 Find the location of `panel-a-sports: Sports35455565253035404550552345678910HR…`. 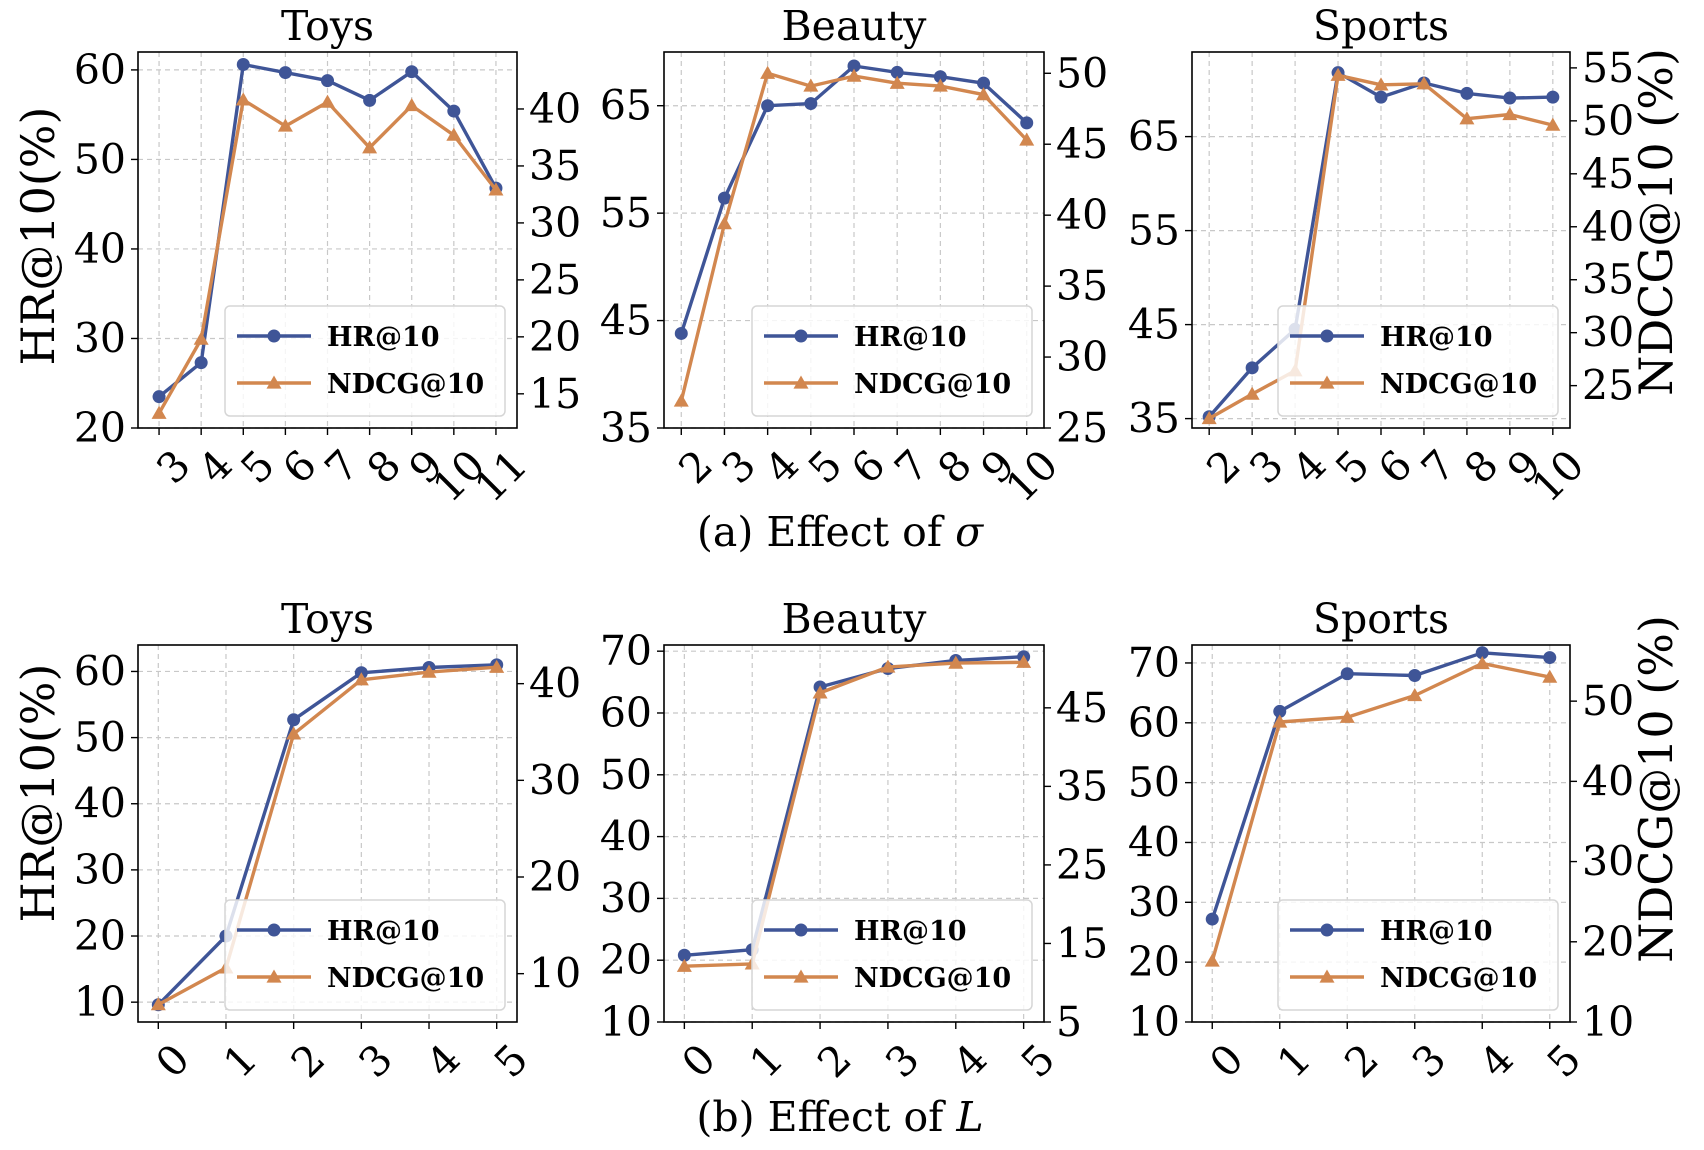

panel-a-sports: Sports35455565253035404550552345678910HR… is located at coordinates (1381, 256).